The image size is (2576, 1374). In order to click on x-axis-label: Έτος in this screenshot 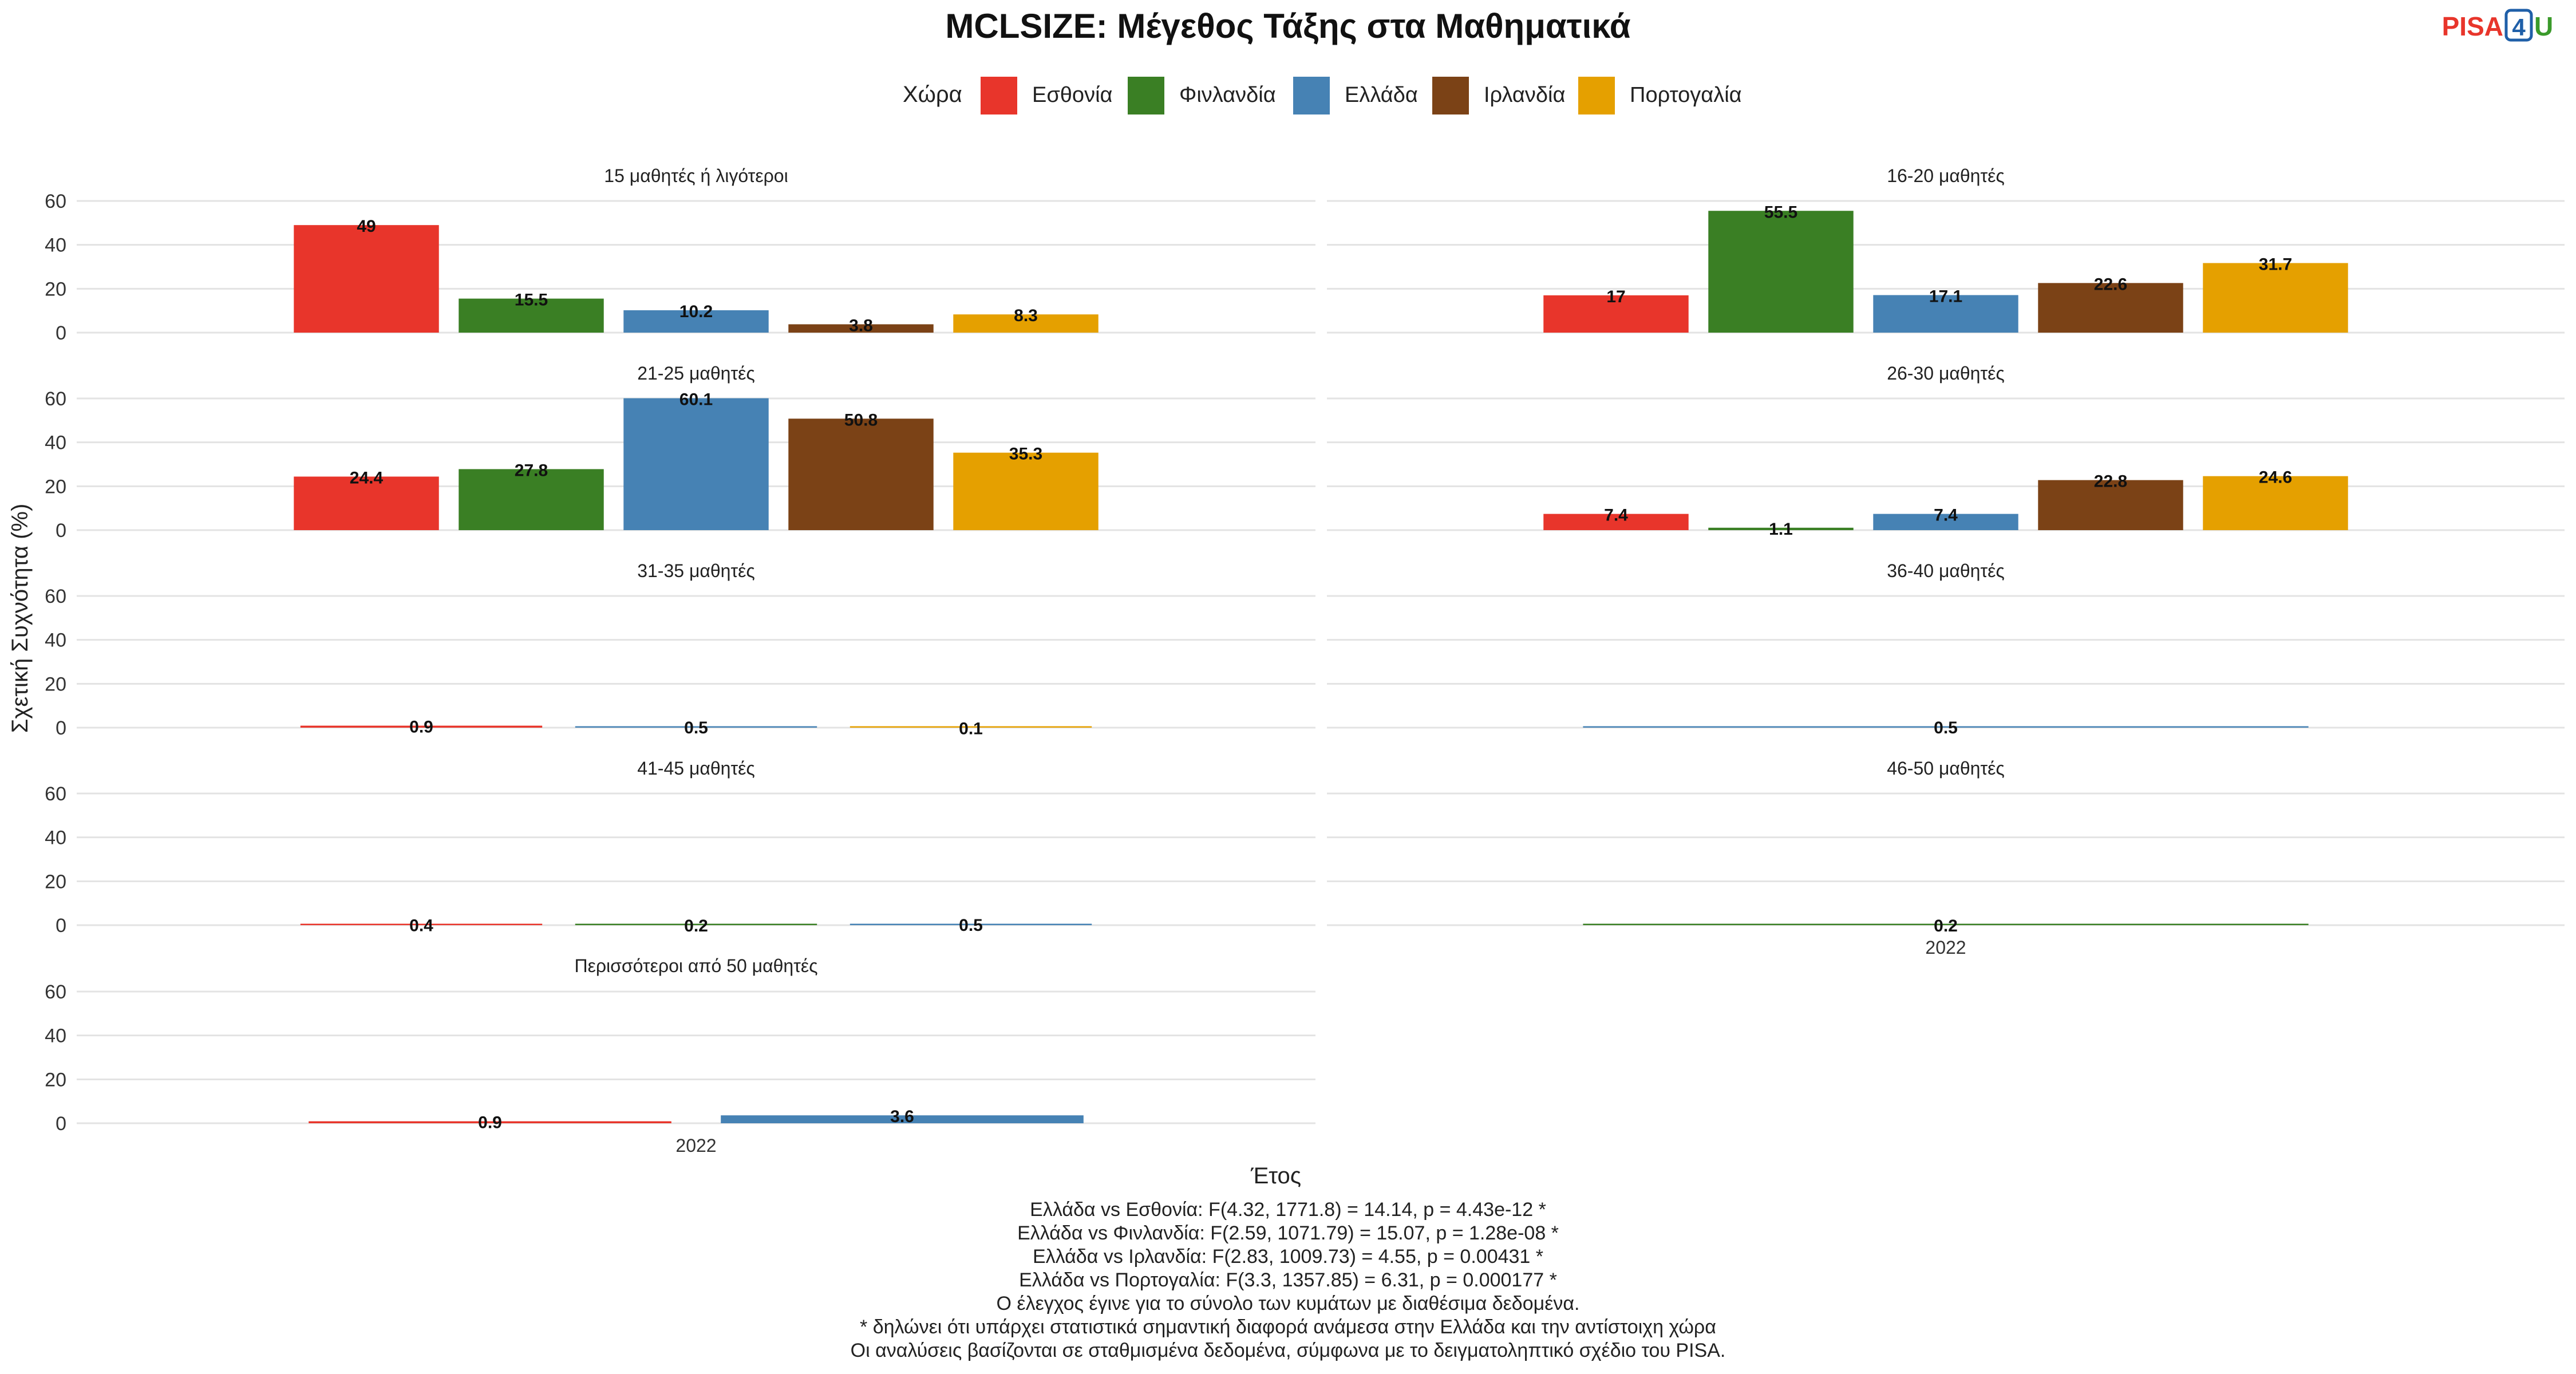, I will do `click(1275, 1176)`.